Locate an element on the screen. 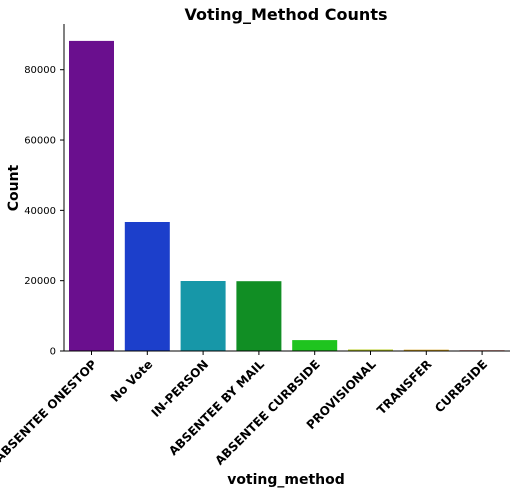 Image resolution: width=518 pixels, height=493 pixels. chart-title: Voting_Method Counts is located at coordinates (286, 14).